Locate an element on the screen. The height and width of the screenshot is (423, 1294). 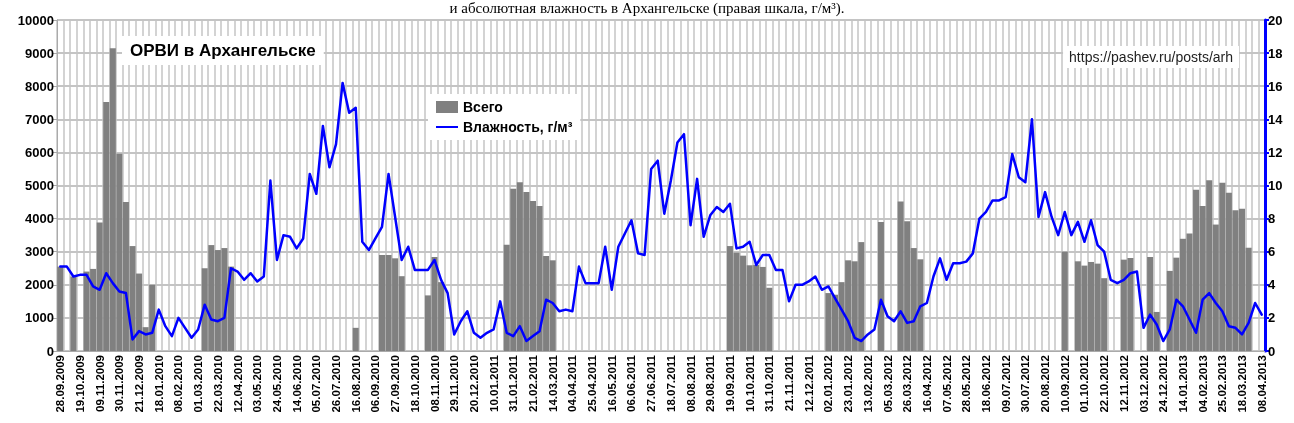
x-tick-label: 24.05.2010 is located at coordinates (276, 384).